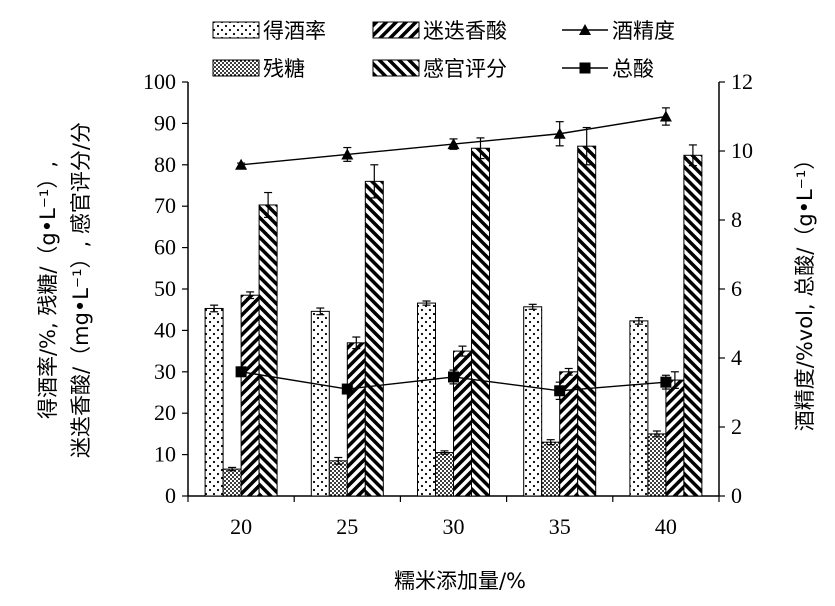  I want to click on left-axis-title-line2: 迷迭香酸/（mg•L⁻¹）, 感官评分/分, so click(81, 290).